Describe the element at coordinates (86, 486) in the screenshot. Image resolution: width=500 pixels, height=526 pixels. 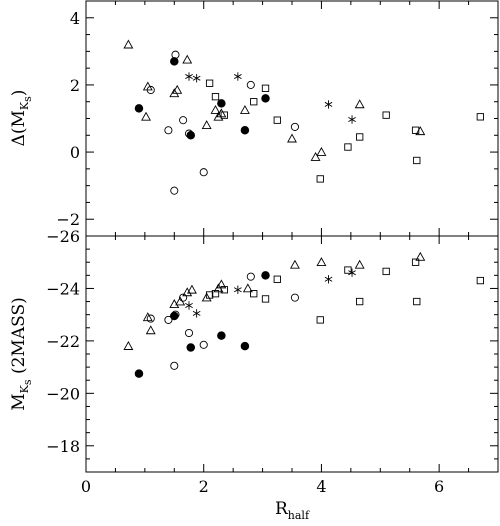
I see `x-tick-label: 0` at that location.